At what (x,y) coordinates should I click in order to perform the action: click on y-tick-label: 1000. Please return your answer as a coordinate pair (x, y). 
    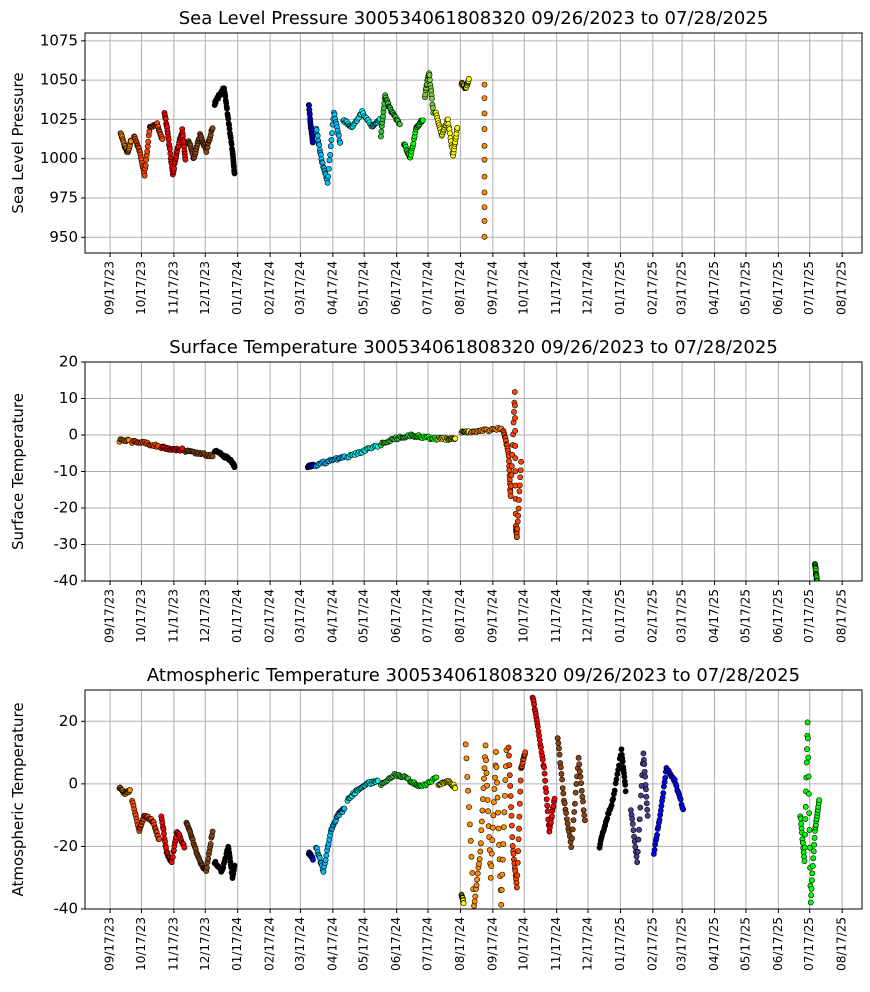
    Looking at the image, I should click on (59, 158).